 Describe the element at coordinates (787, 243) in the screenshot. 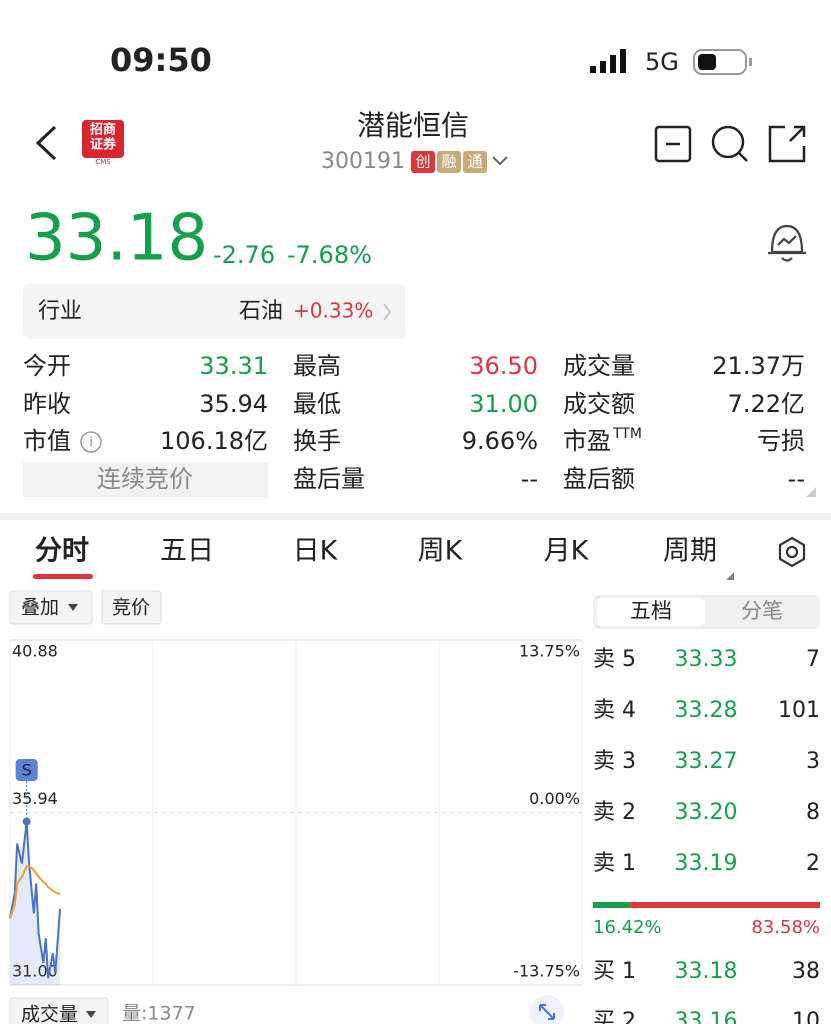

I see `alert-button` at that location.